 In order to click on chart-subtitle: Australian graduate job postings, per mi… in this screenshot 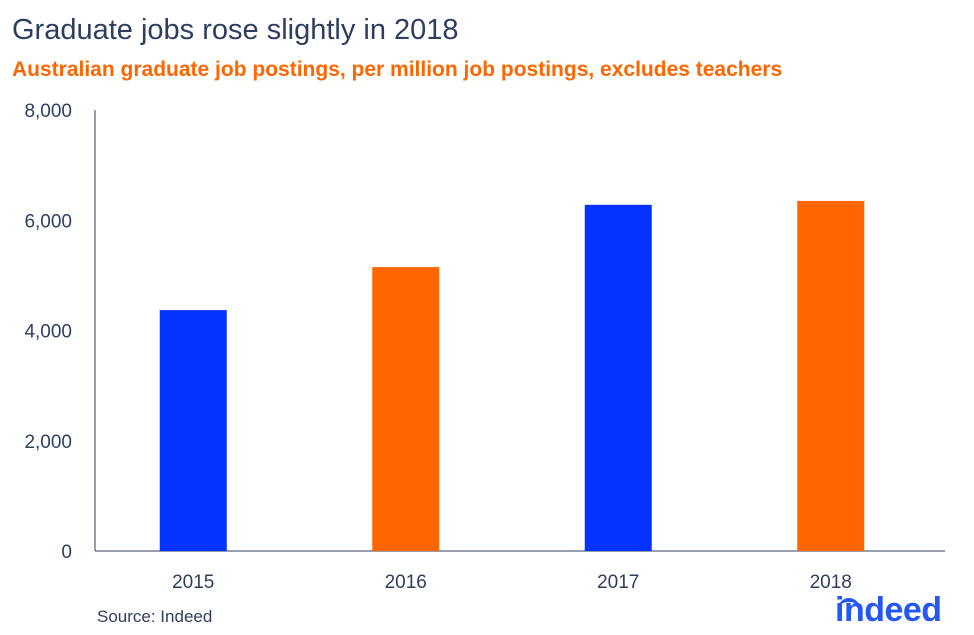, I will do `click(397, 69)`.